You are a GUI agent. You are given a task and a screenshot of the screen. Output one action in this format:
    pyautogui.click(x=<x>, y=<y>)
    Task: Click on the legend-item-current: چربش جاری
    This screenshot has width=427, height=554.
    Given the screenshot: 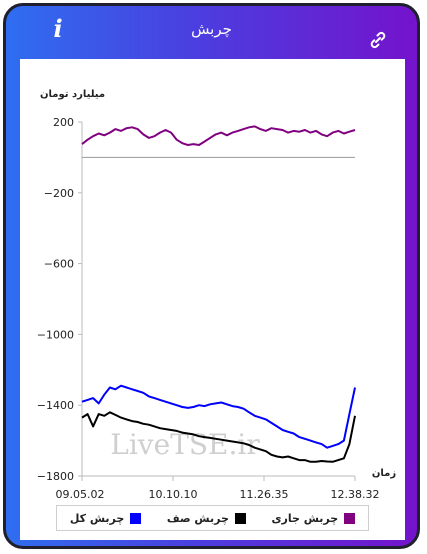 What is the action you would take?
    pyautogui.click(x=313, y=518)
    